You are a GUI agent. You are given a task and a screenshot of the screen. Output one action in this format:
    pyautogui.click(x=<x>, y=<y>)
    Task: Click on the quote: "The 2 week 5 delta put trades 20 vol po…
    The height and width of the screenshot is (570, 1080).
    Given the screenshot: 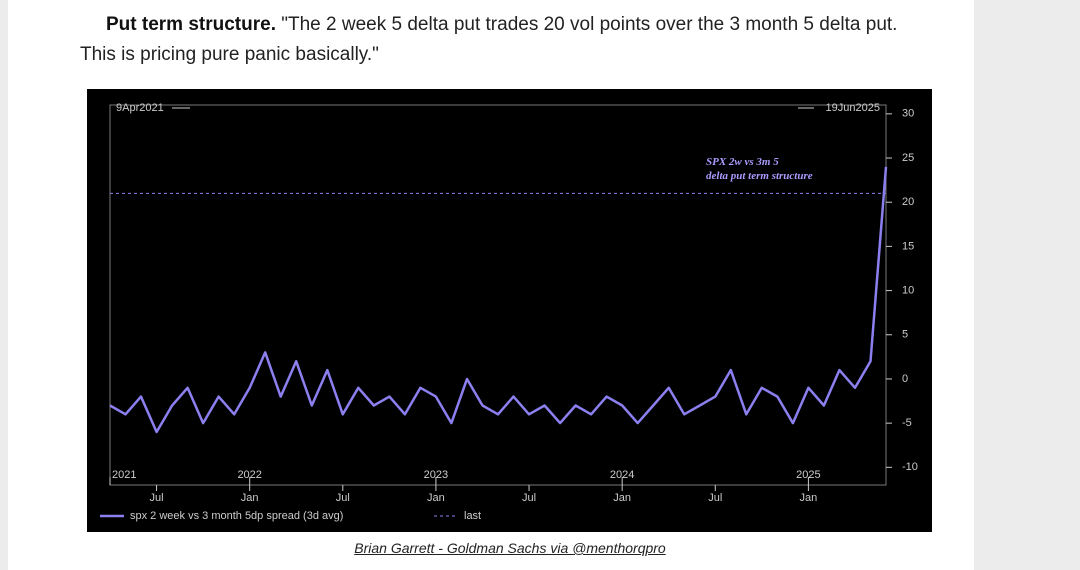 What is the action you would take?
    pyautogui.click(x=489, y=39)
    